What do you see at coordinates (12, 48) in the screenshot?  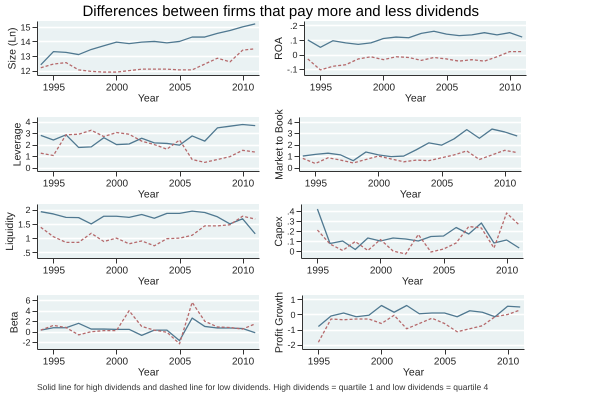 I see `y-axis-title: Size (Ln)` at bounding box center [12, 48].